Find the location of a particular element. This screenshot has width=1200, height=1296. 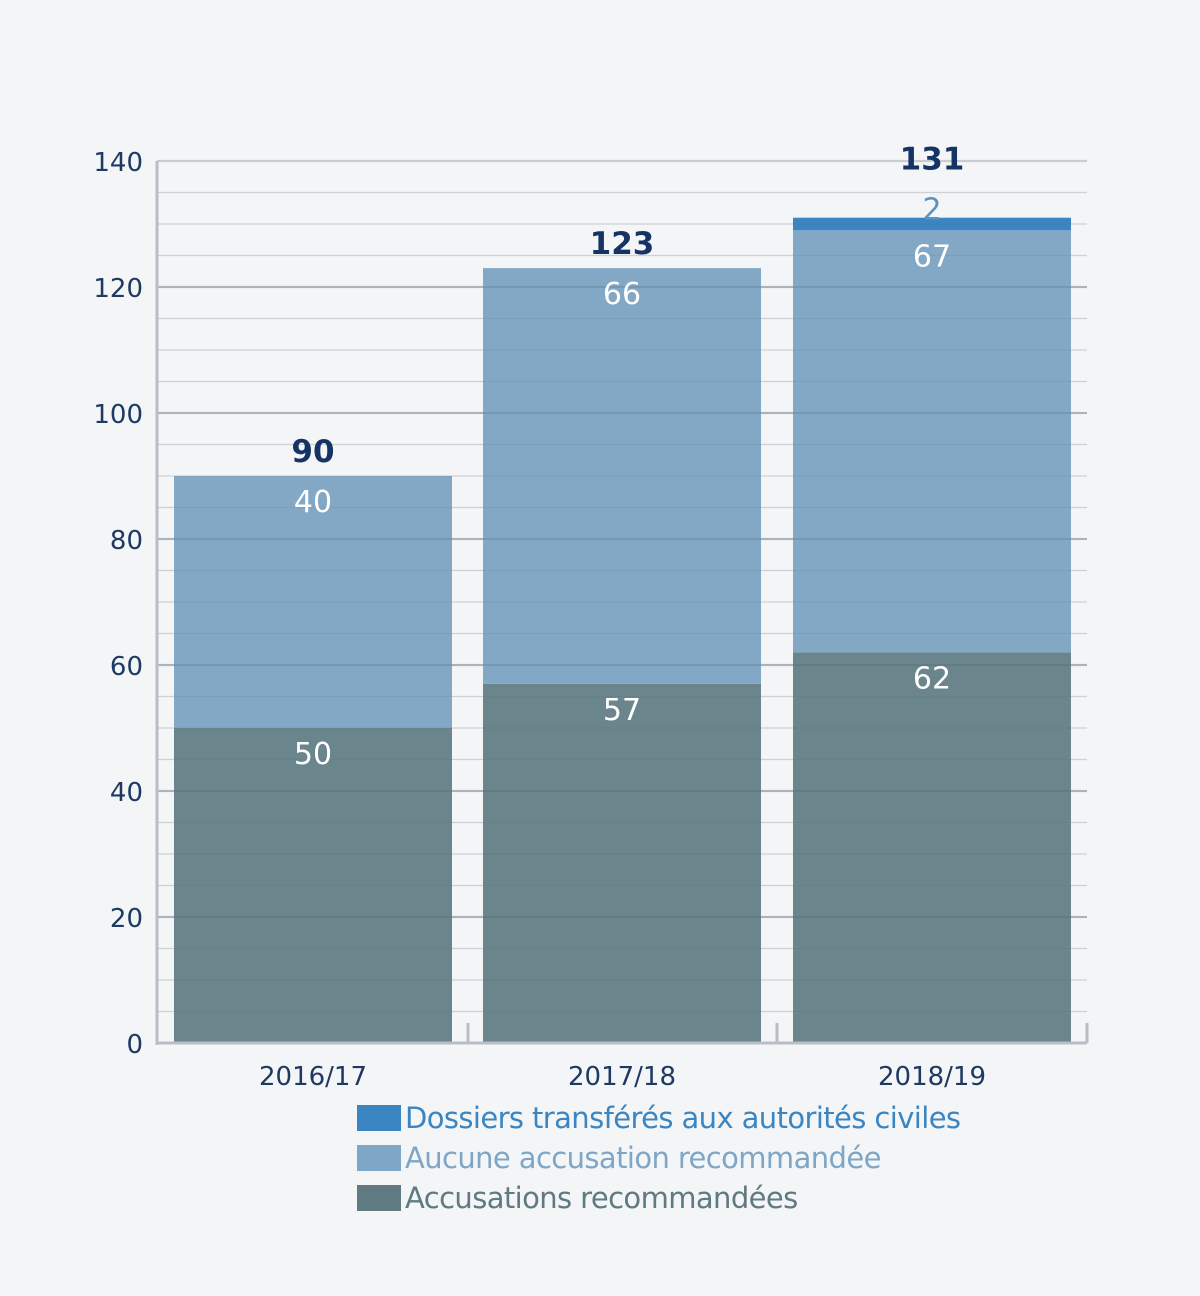

legend-item-no-charges: Aucune accusation recommandée is located at coordinates (658, 1158).